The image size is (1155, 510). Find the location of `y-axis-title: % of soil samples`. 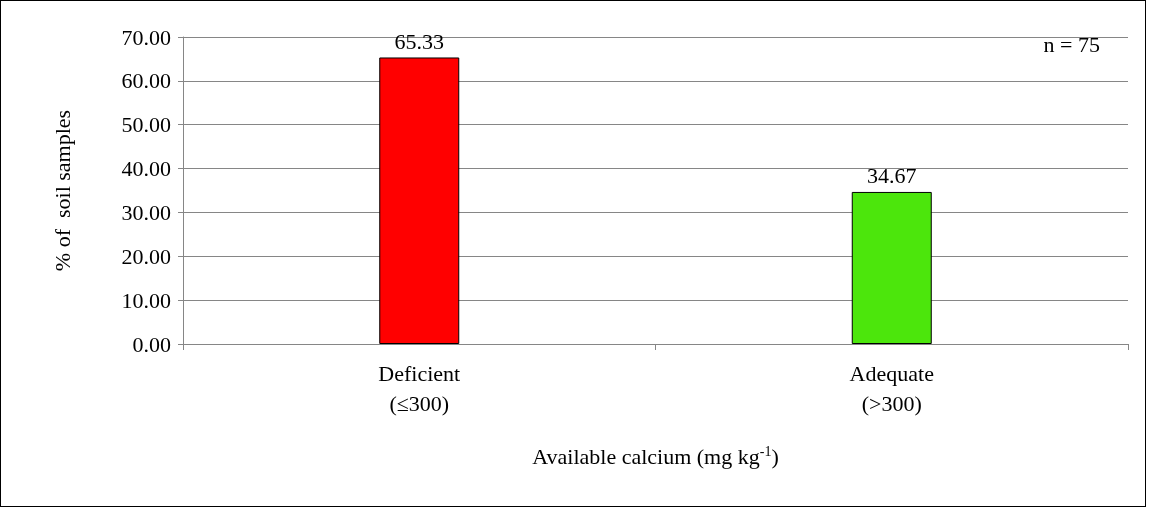

y-axis-title: % of soil samples is located at coordinates (62, 190).